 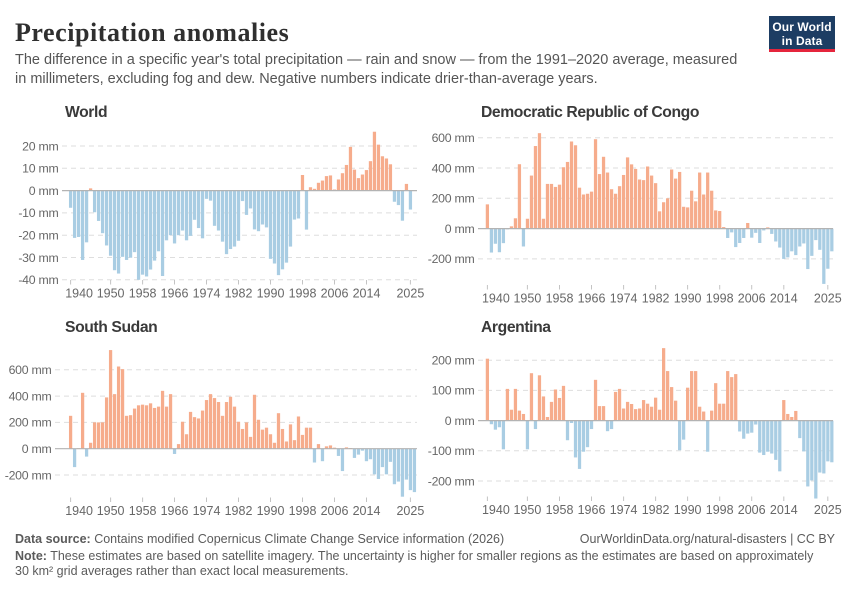 What do you see at coordinates (40, 146) in the screenshot?
I see `svg-text: 20 mm` at bounding box center [40, 146].